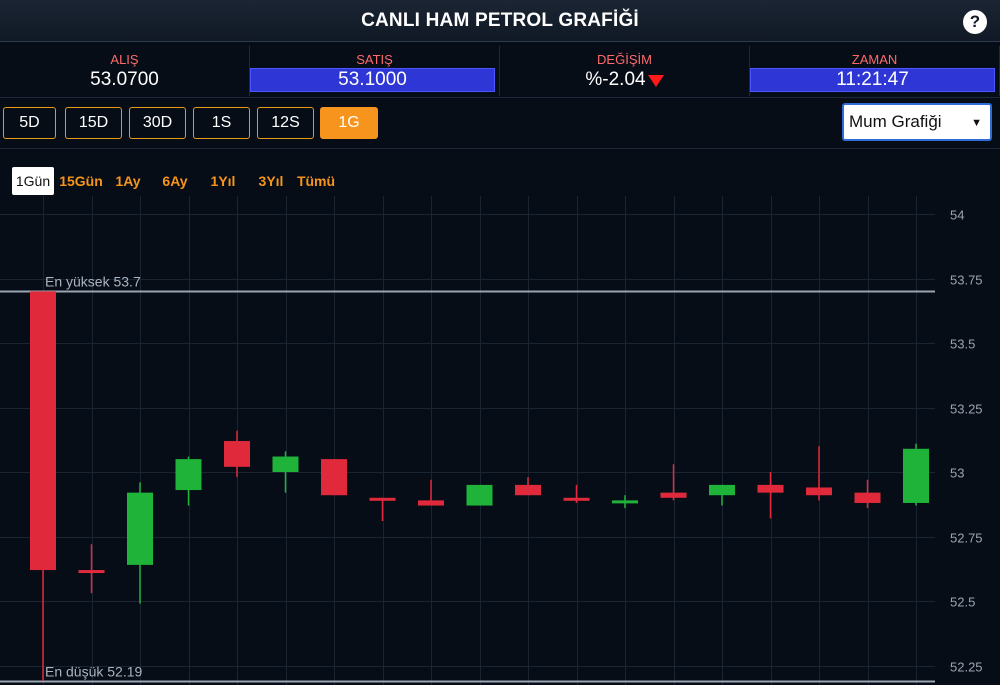 The height and width of the screenshot is (685, 1000). Describe the element at coordinates (966, 538) in the screenshot. I see `y-tick-label: 52.75` at that location.